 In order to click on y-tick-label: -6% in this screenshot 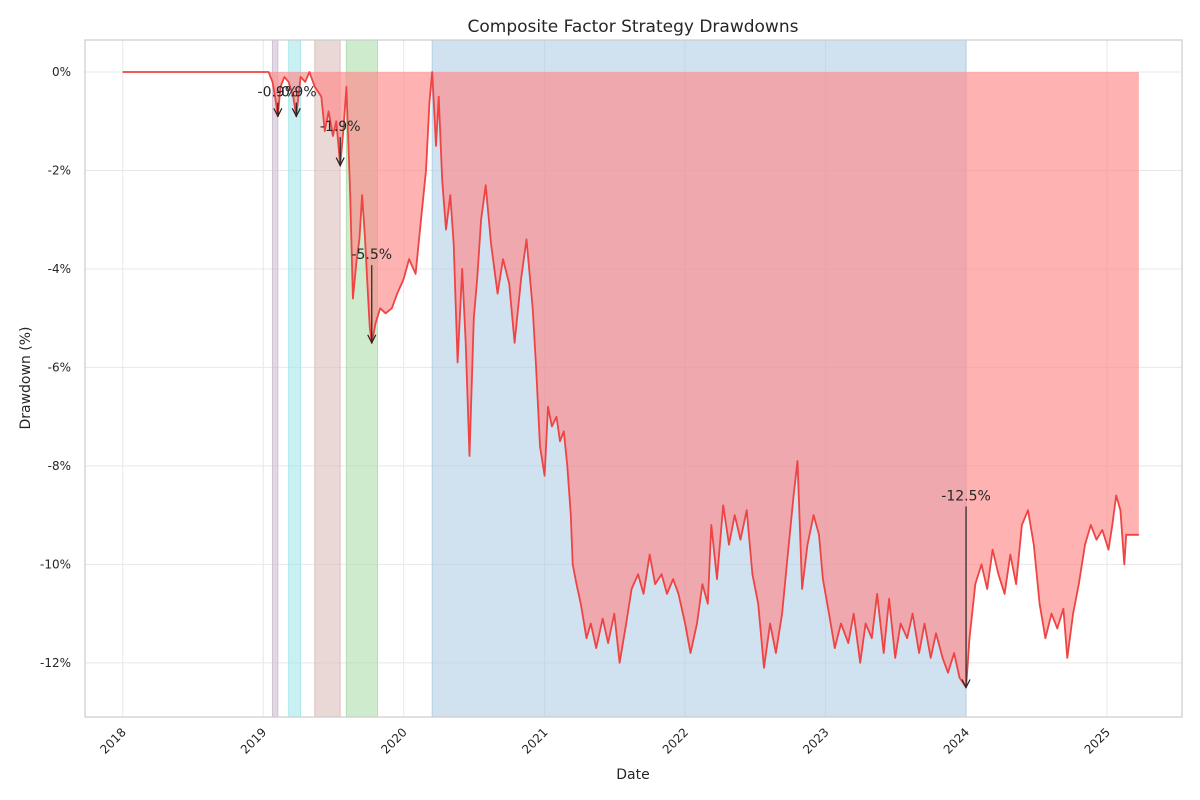, I will do `click(59, 367)`.